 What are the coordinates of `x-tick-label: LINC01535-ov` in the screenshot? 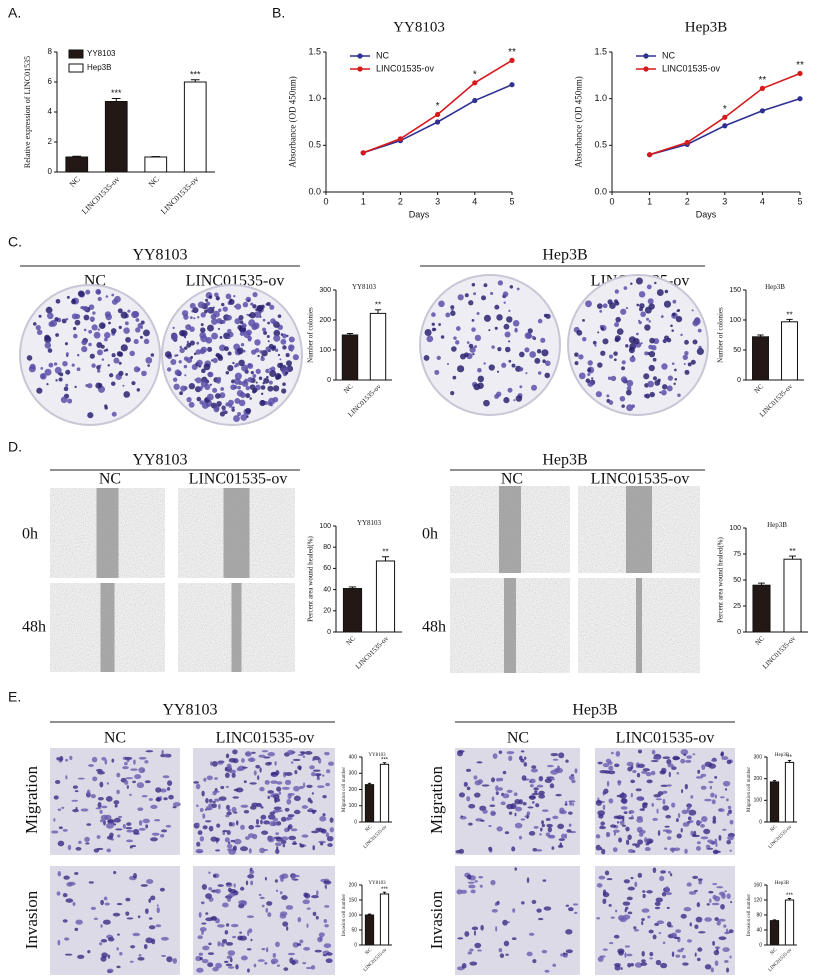 It's located at (779, 652).